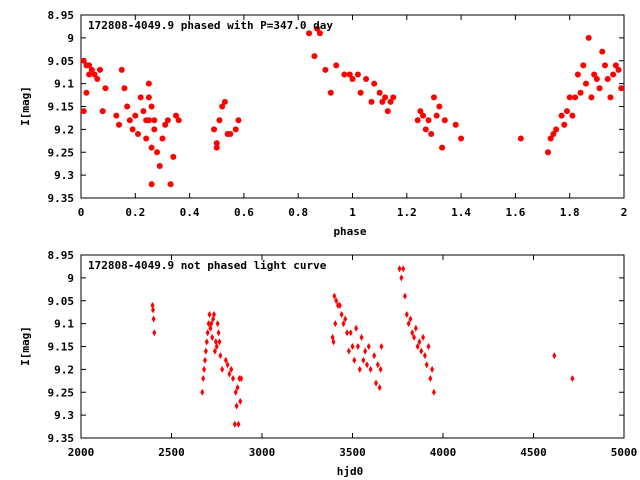 The height and width of the screenshot is (480, 640). Describe the element at coordinates (135, 212) in the screenshot. I see `x-tick-label: 0.2` at that location.